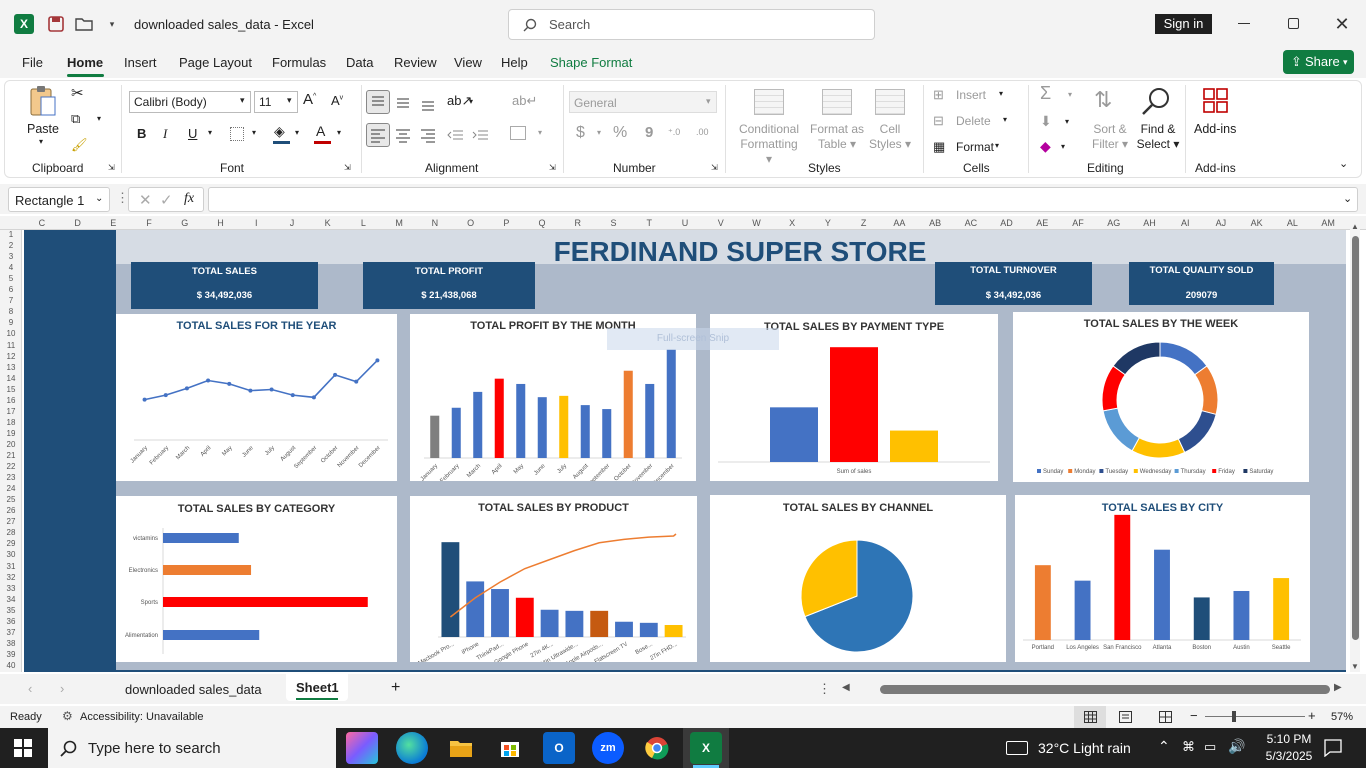 This screenshot has width=1366, height=768. Describe the element at coordinates (824, 688) in the screenshot. I see `sheet-options-icon: ⋮` at that location.